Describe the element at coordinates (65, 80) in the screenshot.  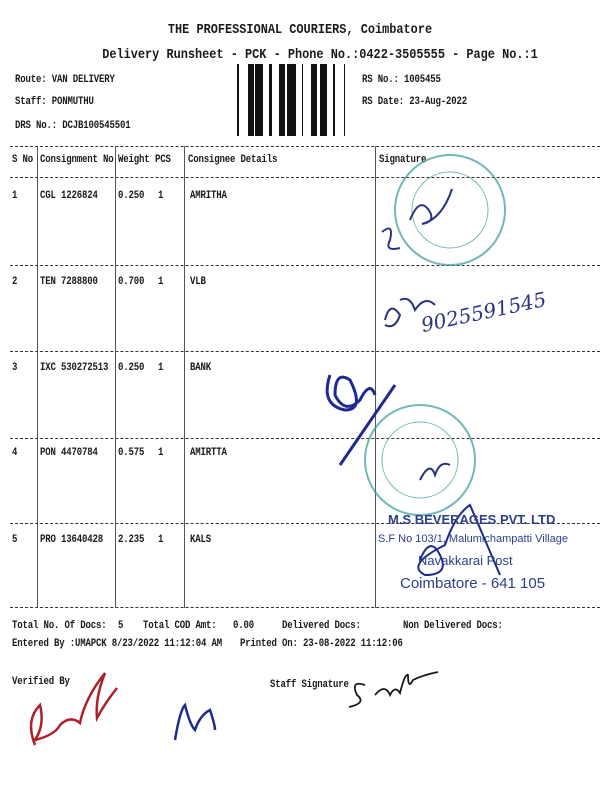
I see `route: Route: VAN DELIVERY` at that location.